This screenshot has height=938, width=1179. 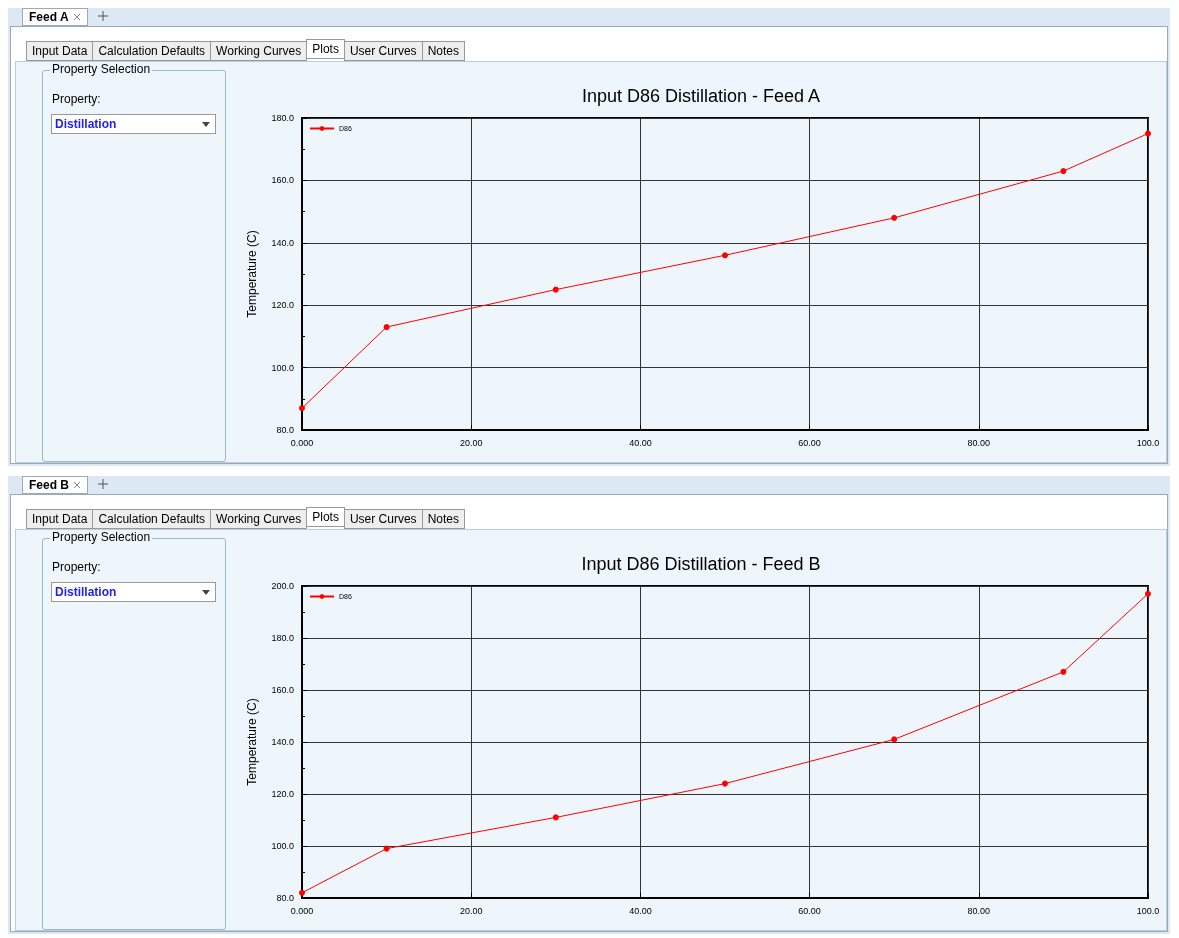 What do you see at coordinates (49, 485) in the screenshot?
I see `text: Feed B` at bounding box center [49, 485].